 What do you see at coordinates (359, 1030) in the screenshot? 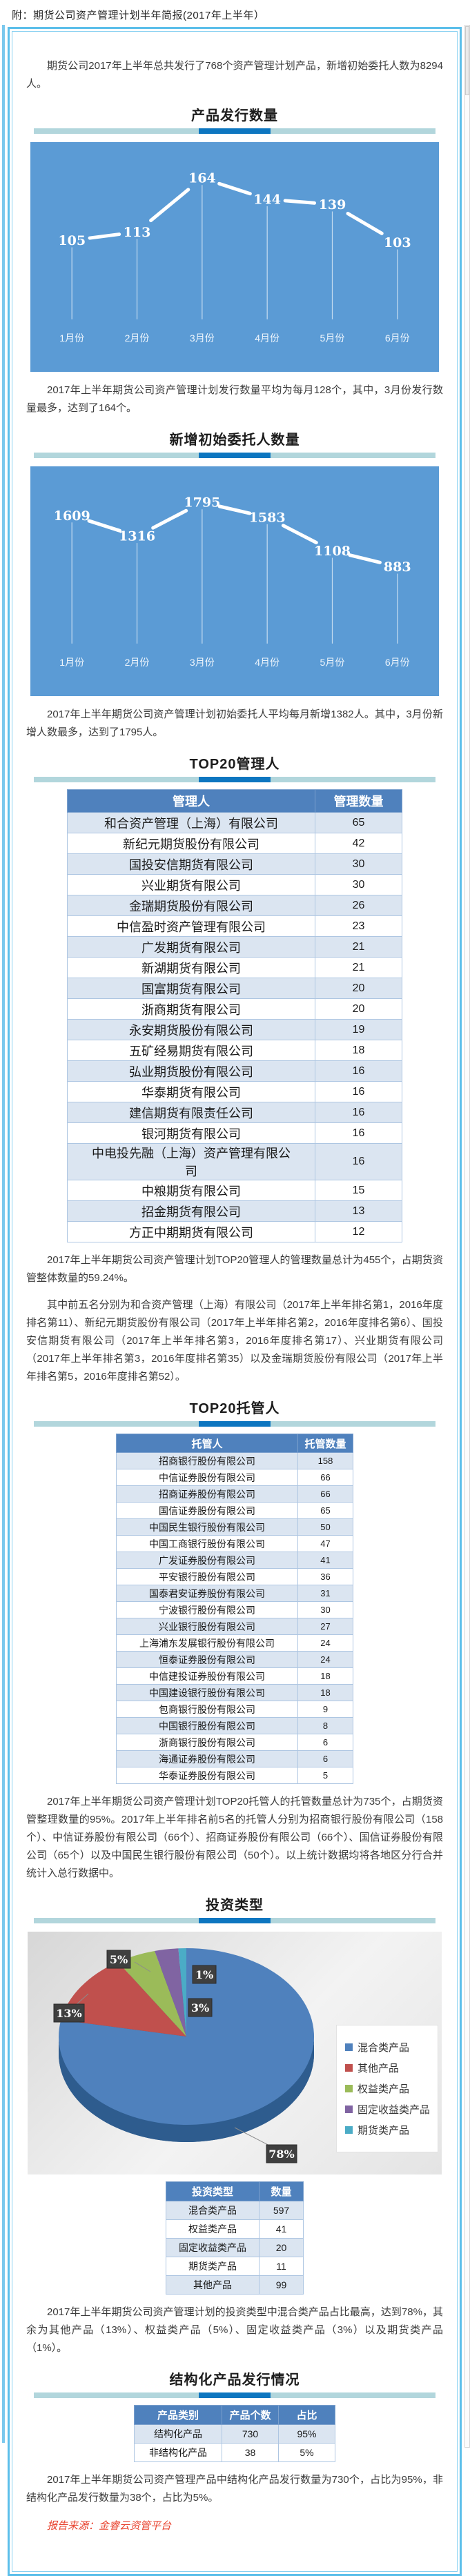
I see `table-cell: 19` at bounding box center [359, 1030].